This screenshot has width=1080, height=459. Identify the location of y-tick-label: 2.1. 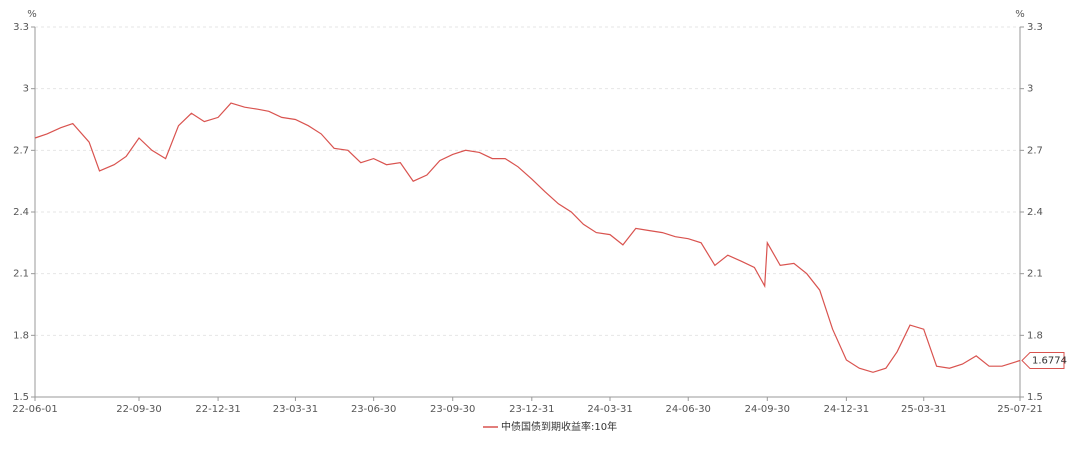
(21, 274).